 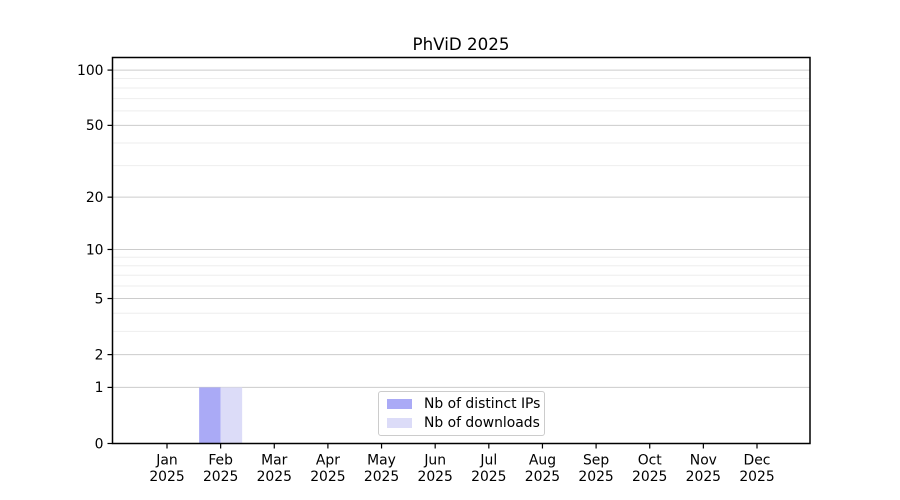 What do you see at coordinates (434, 461) in the screenshot?
I see `x-tick-label-month: Jun` at bounding box center [434, 461].